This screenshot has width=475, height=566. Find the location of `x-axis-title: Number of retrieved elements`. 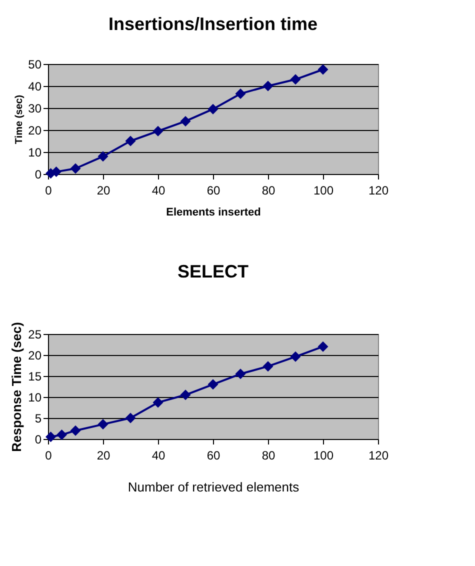

x-axis-title: Number of retrieved elements is located at coordinates (214, 487).